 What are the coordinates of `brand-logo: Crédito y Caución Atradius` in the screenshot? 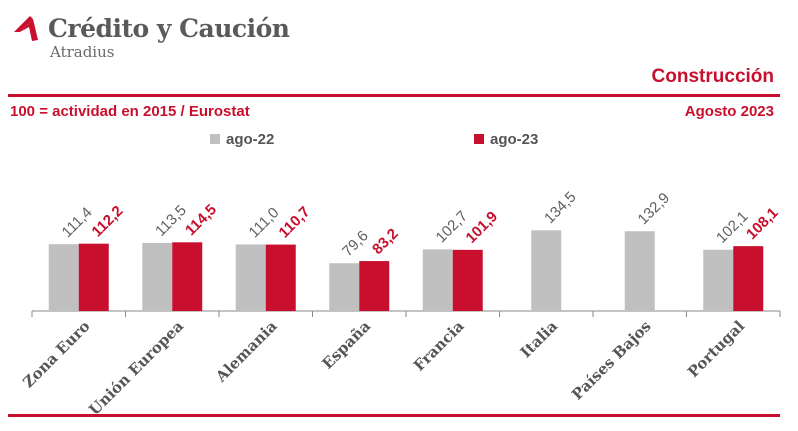 It's located at (149, 43).